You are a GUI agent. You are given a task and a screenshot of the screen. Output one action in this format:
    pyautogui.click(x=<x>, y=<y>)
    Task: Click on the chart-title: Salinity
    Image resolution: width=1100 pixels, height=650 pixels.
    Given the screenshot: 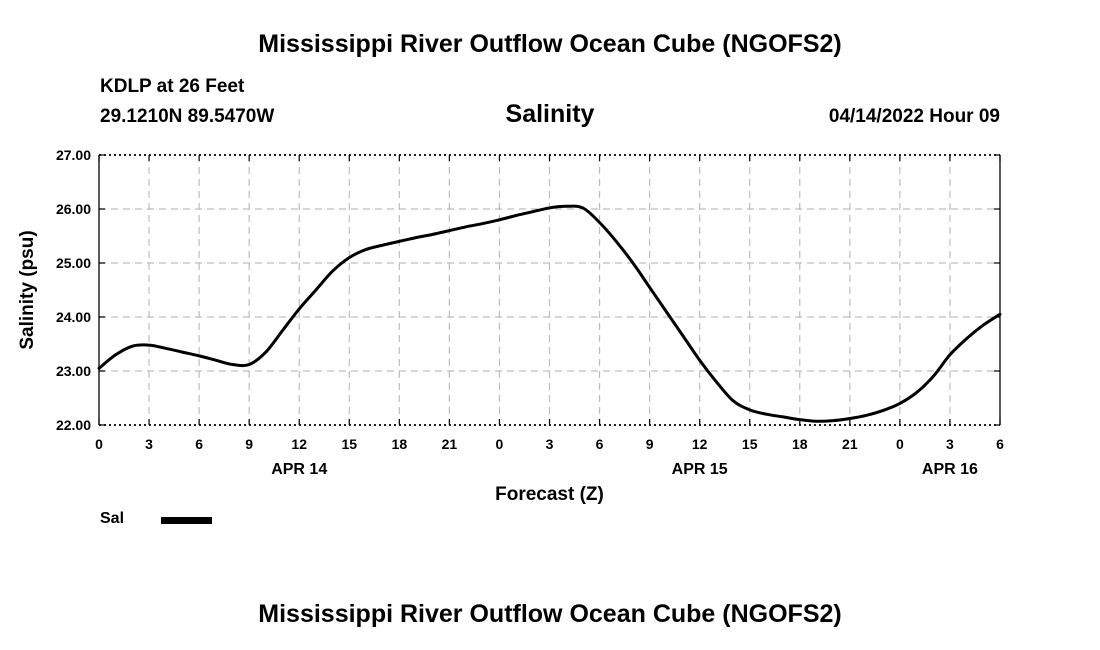 What is the action you would take?
    pyautogui.click(x=550, y=114)
    